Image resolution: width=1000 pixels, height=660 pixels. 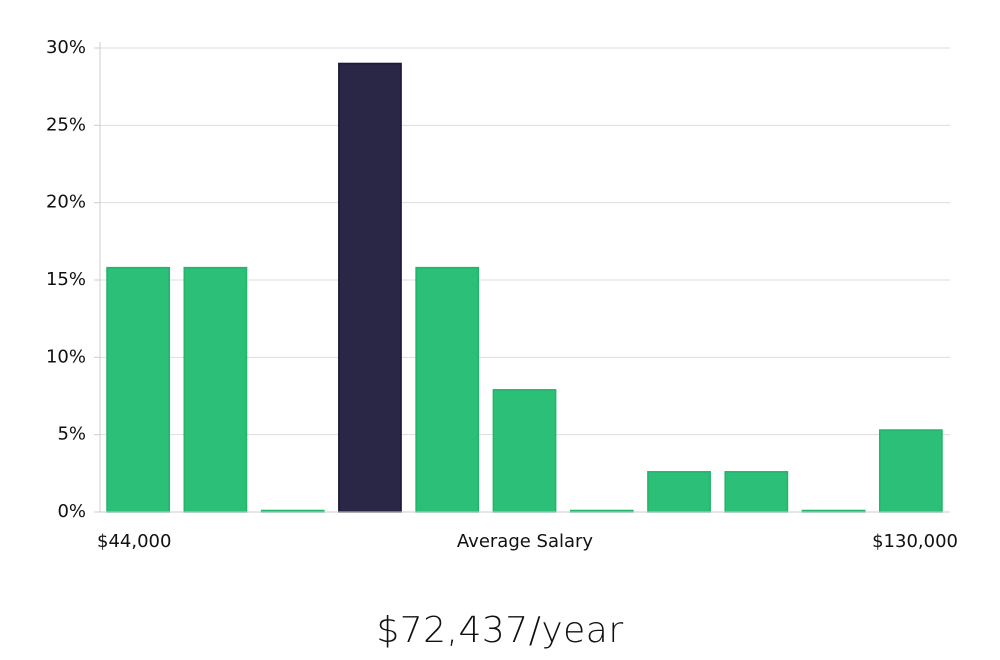 I want to click on y-tick-label: 15%, so click(x=66, y=279).